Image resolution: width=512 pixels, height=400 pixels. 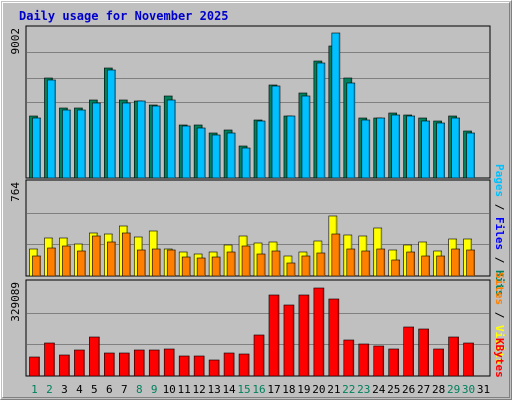 I want to click on day-label: 20, so click(x=318, y=389).